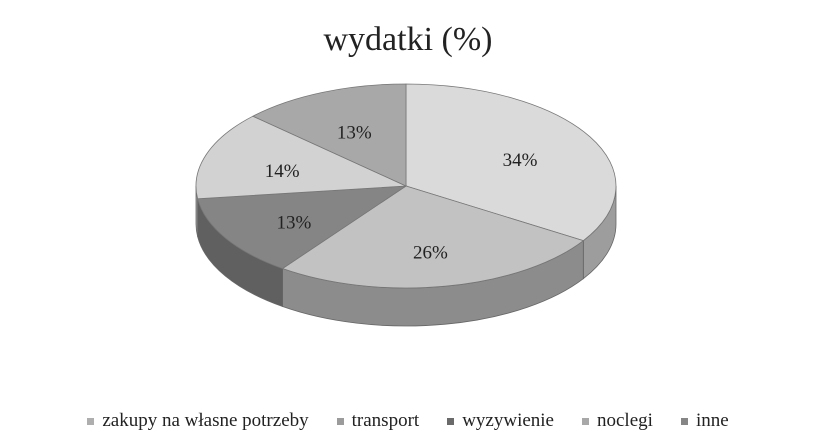 Image resolution: width=816 pixels, height=437 pixels. I want to click on legend-item: zakupy na własne potrzeby, so click(198, 421).